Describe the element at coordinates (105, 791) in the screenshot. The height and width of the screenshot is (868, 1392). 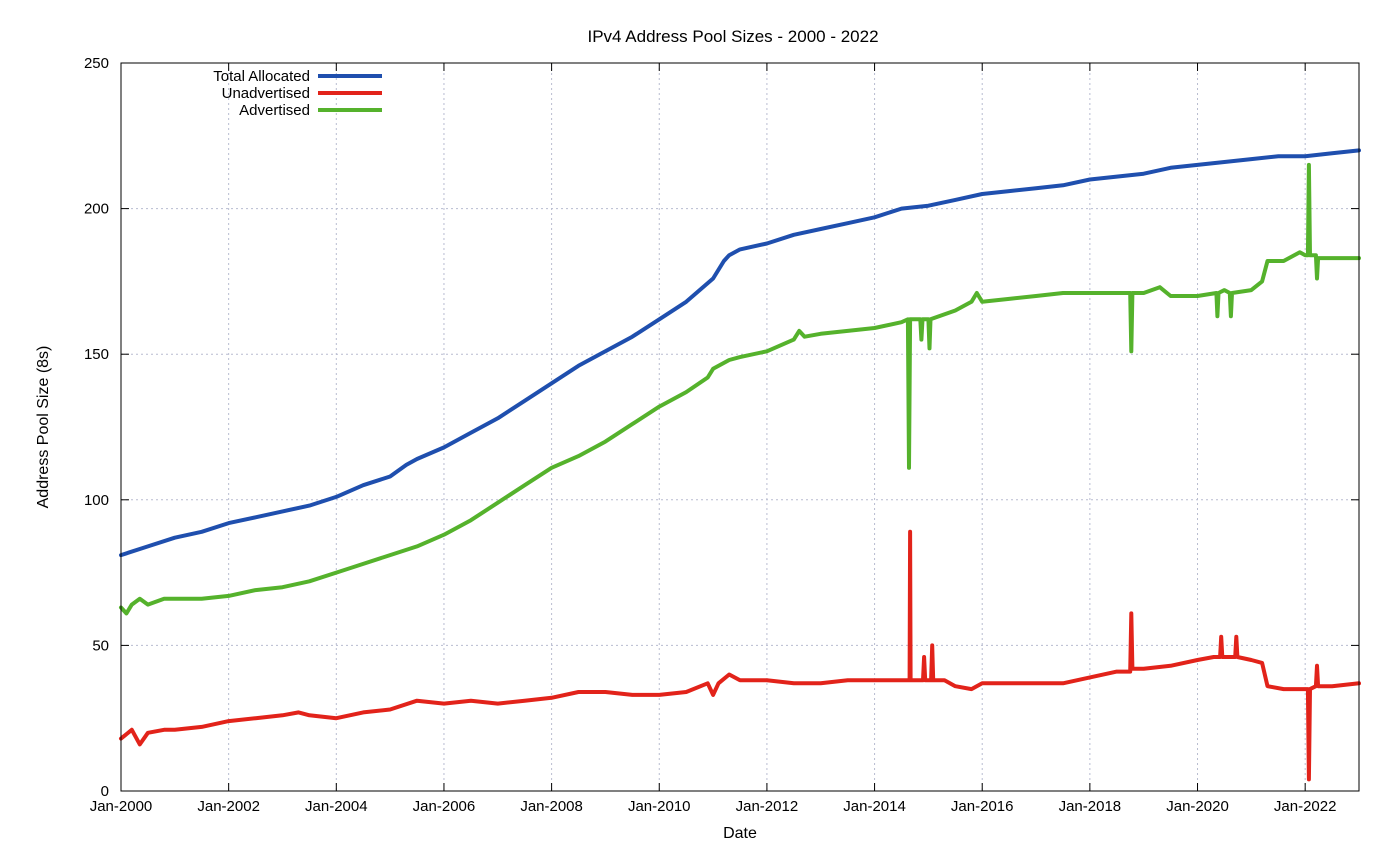
I see `y-tick-label: 0` at that location.